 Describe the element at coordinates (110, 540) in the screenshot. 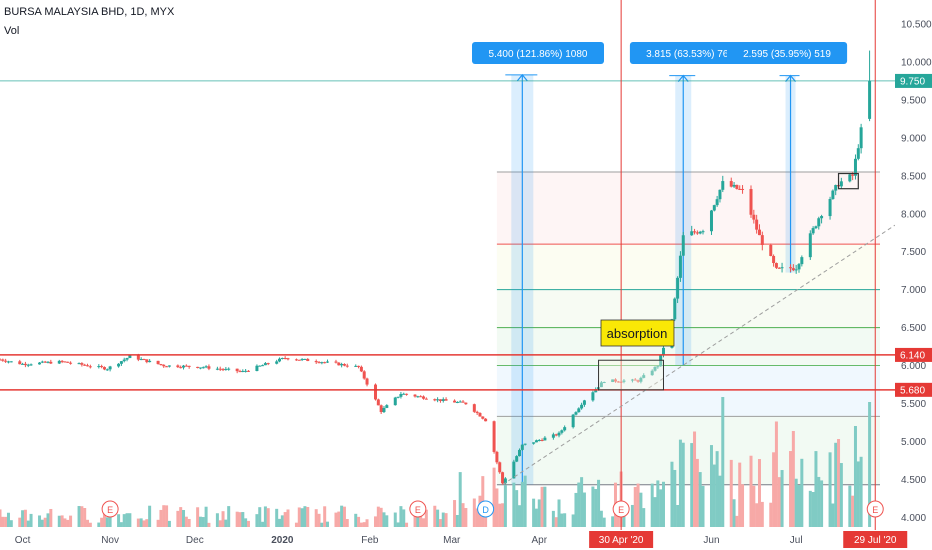

I see `time-tick-label: Nov` at that location.